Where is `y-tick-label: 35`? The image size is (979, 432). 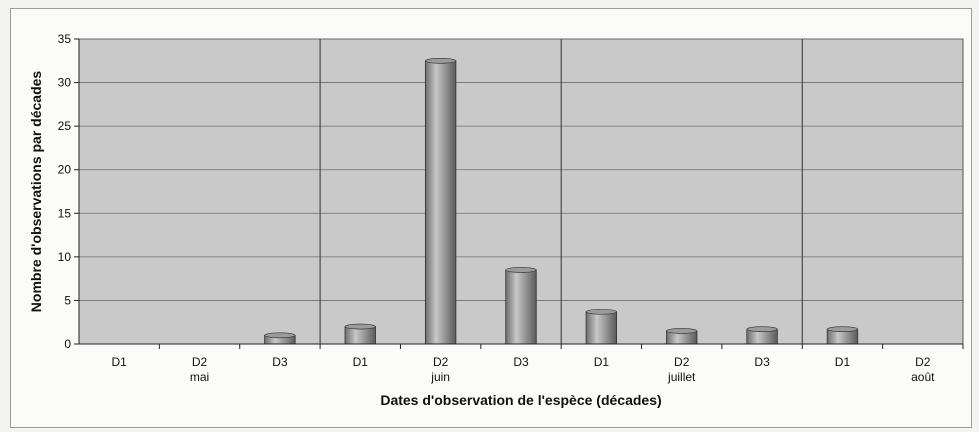
y-tick-label: 35 is located at coordinates (65, 39).